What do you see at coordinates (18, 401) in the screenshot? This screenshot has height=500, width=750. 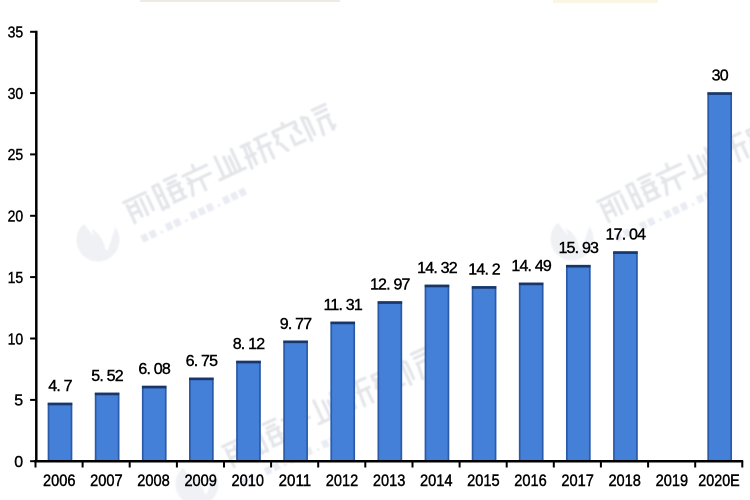 I see `svg-text: 5` at bounding box center [18, 401].